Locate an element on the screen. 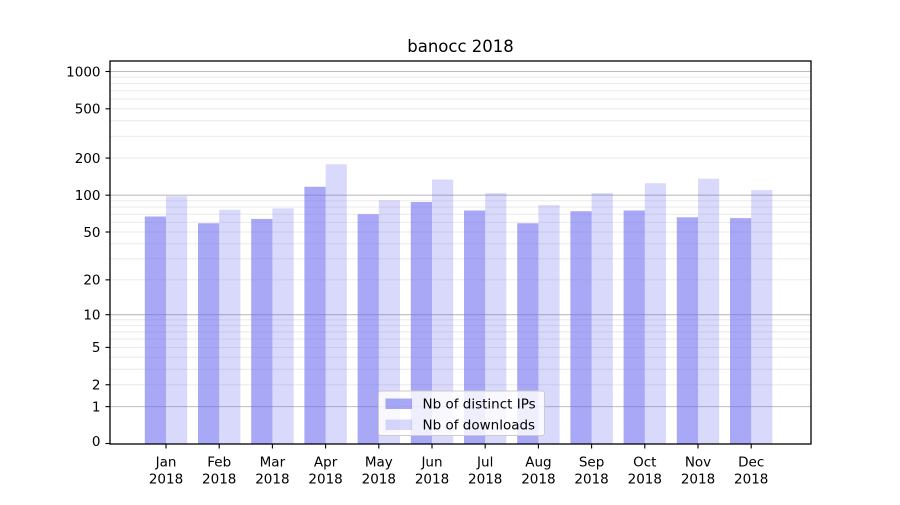  x-tick-label-month-aug: Aug is located at coordinates (538, 463).